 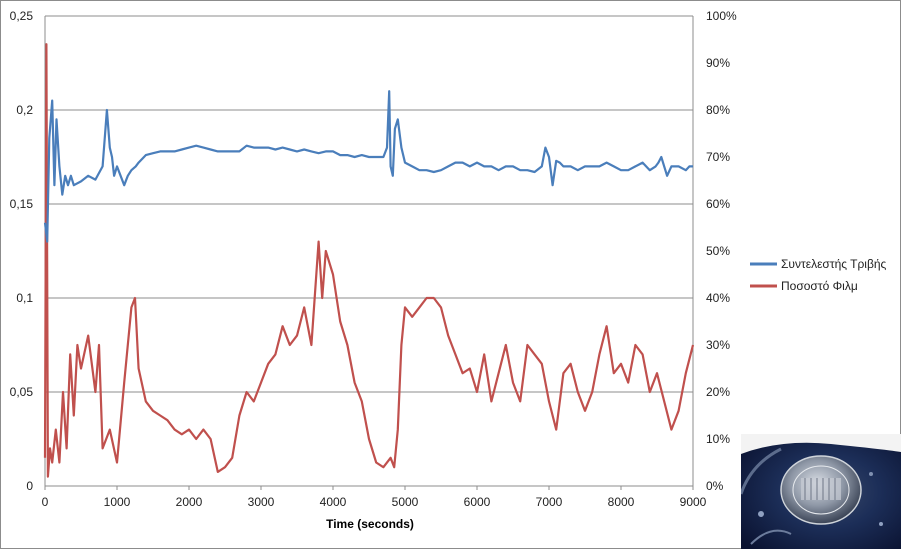 I want to click on x-tick-label: 5000, so click(x=405, y=502).